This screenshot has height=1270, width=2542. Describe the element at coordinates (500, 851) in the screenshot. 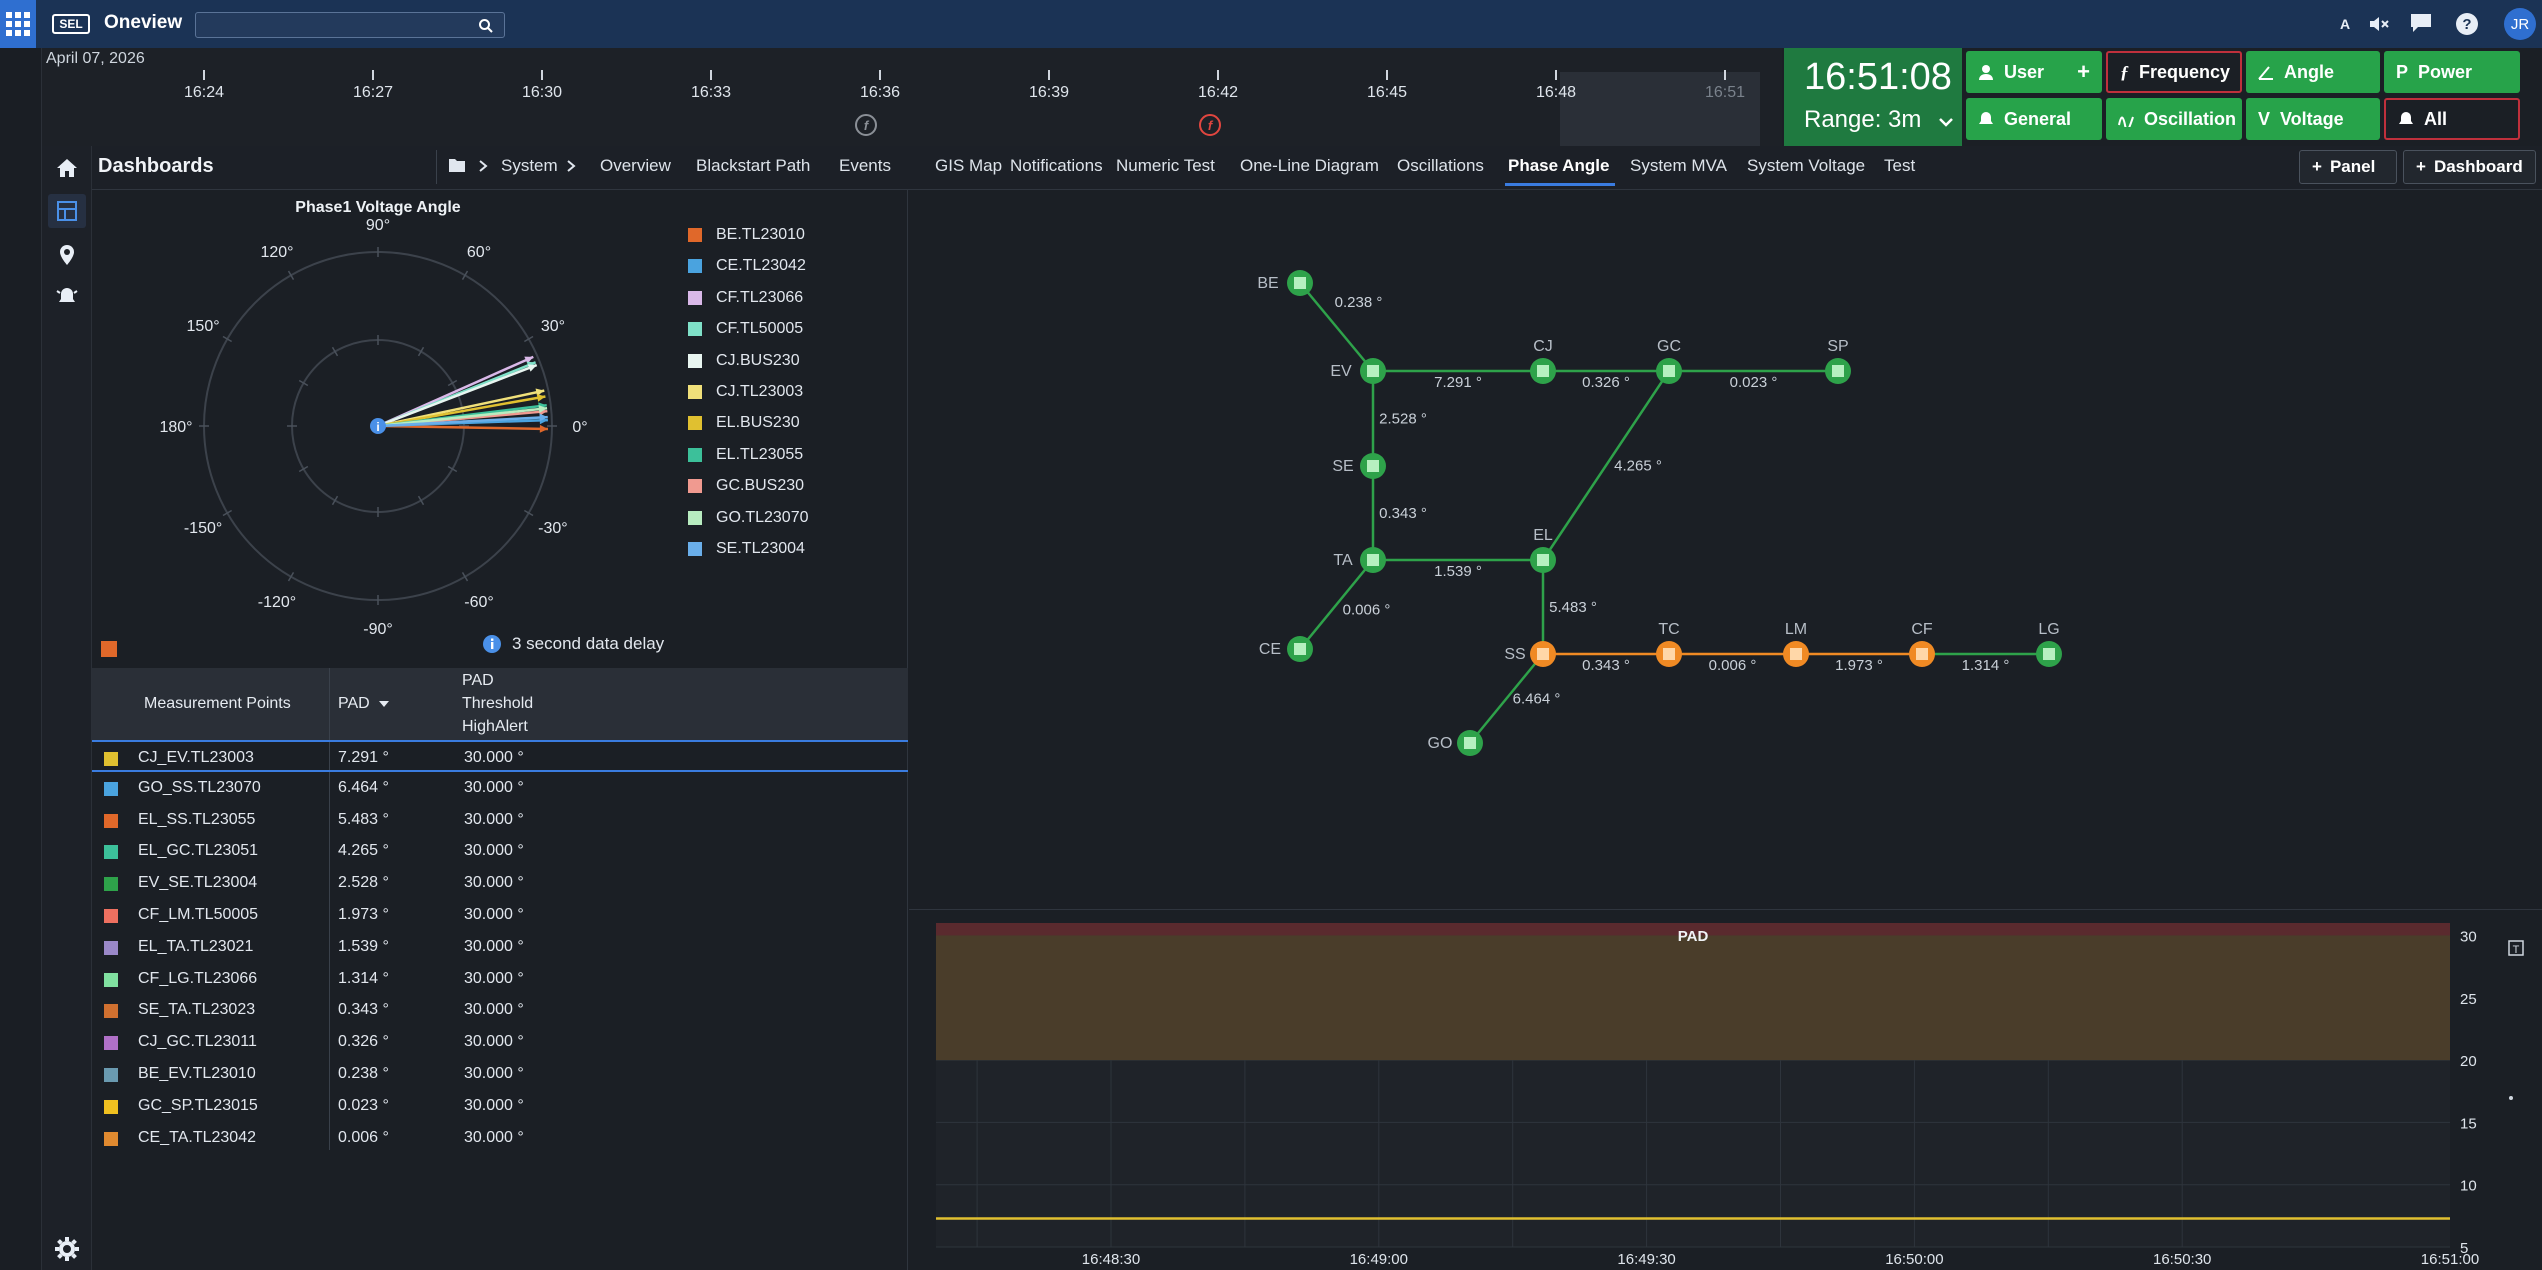

I see `table-row: EL_GC.TL23051 4.265 ° 30.000 °` at that location.